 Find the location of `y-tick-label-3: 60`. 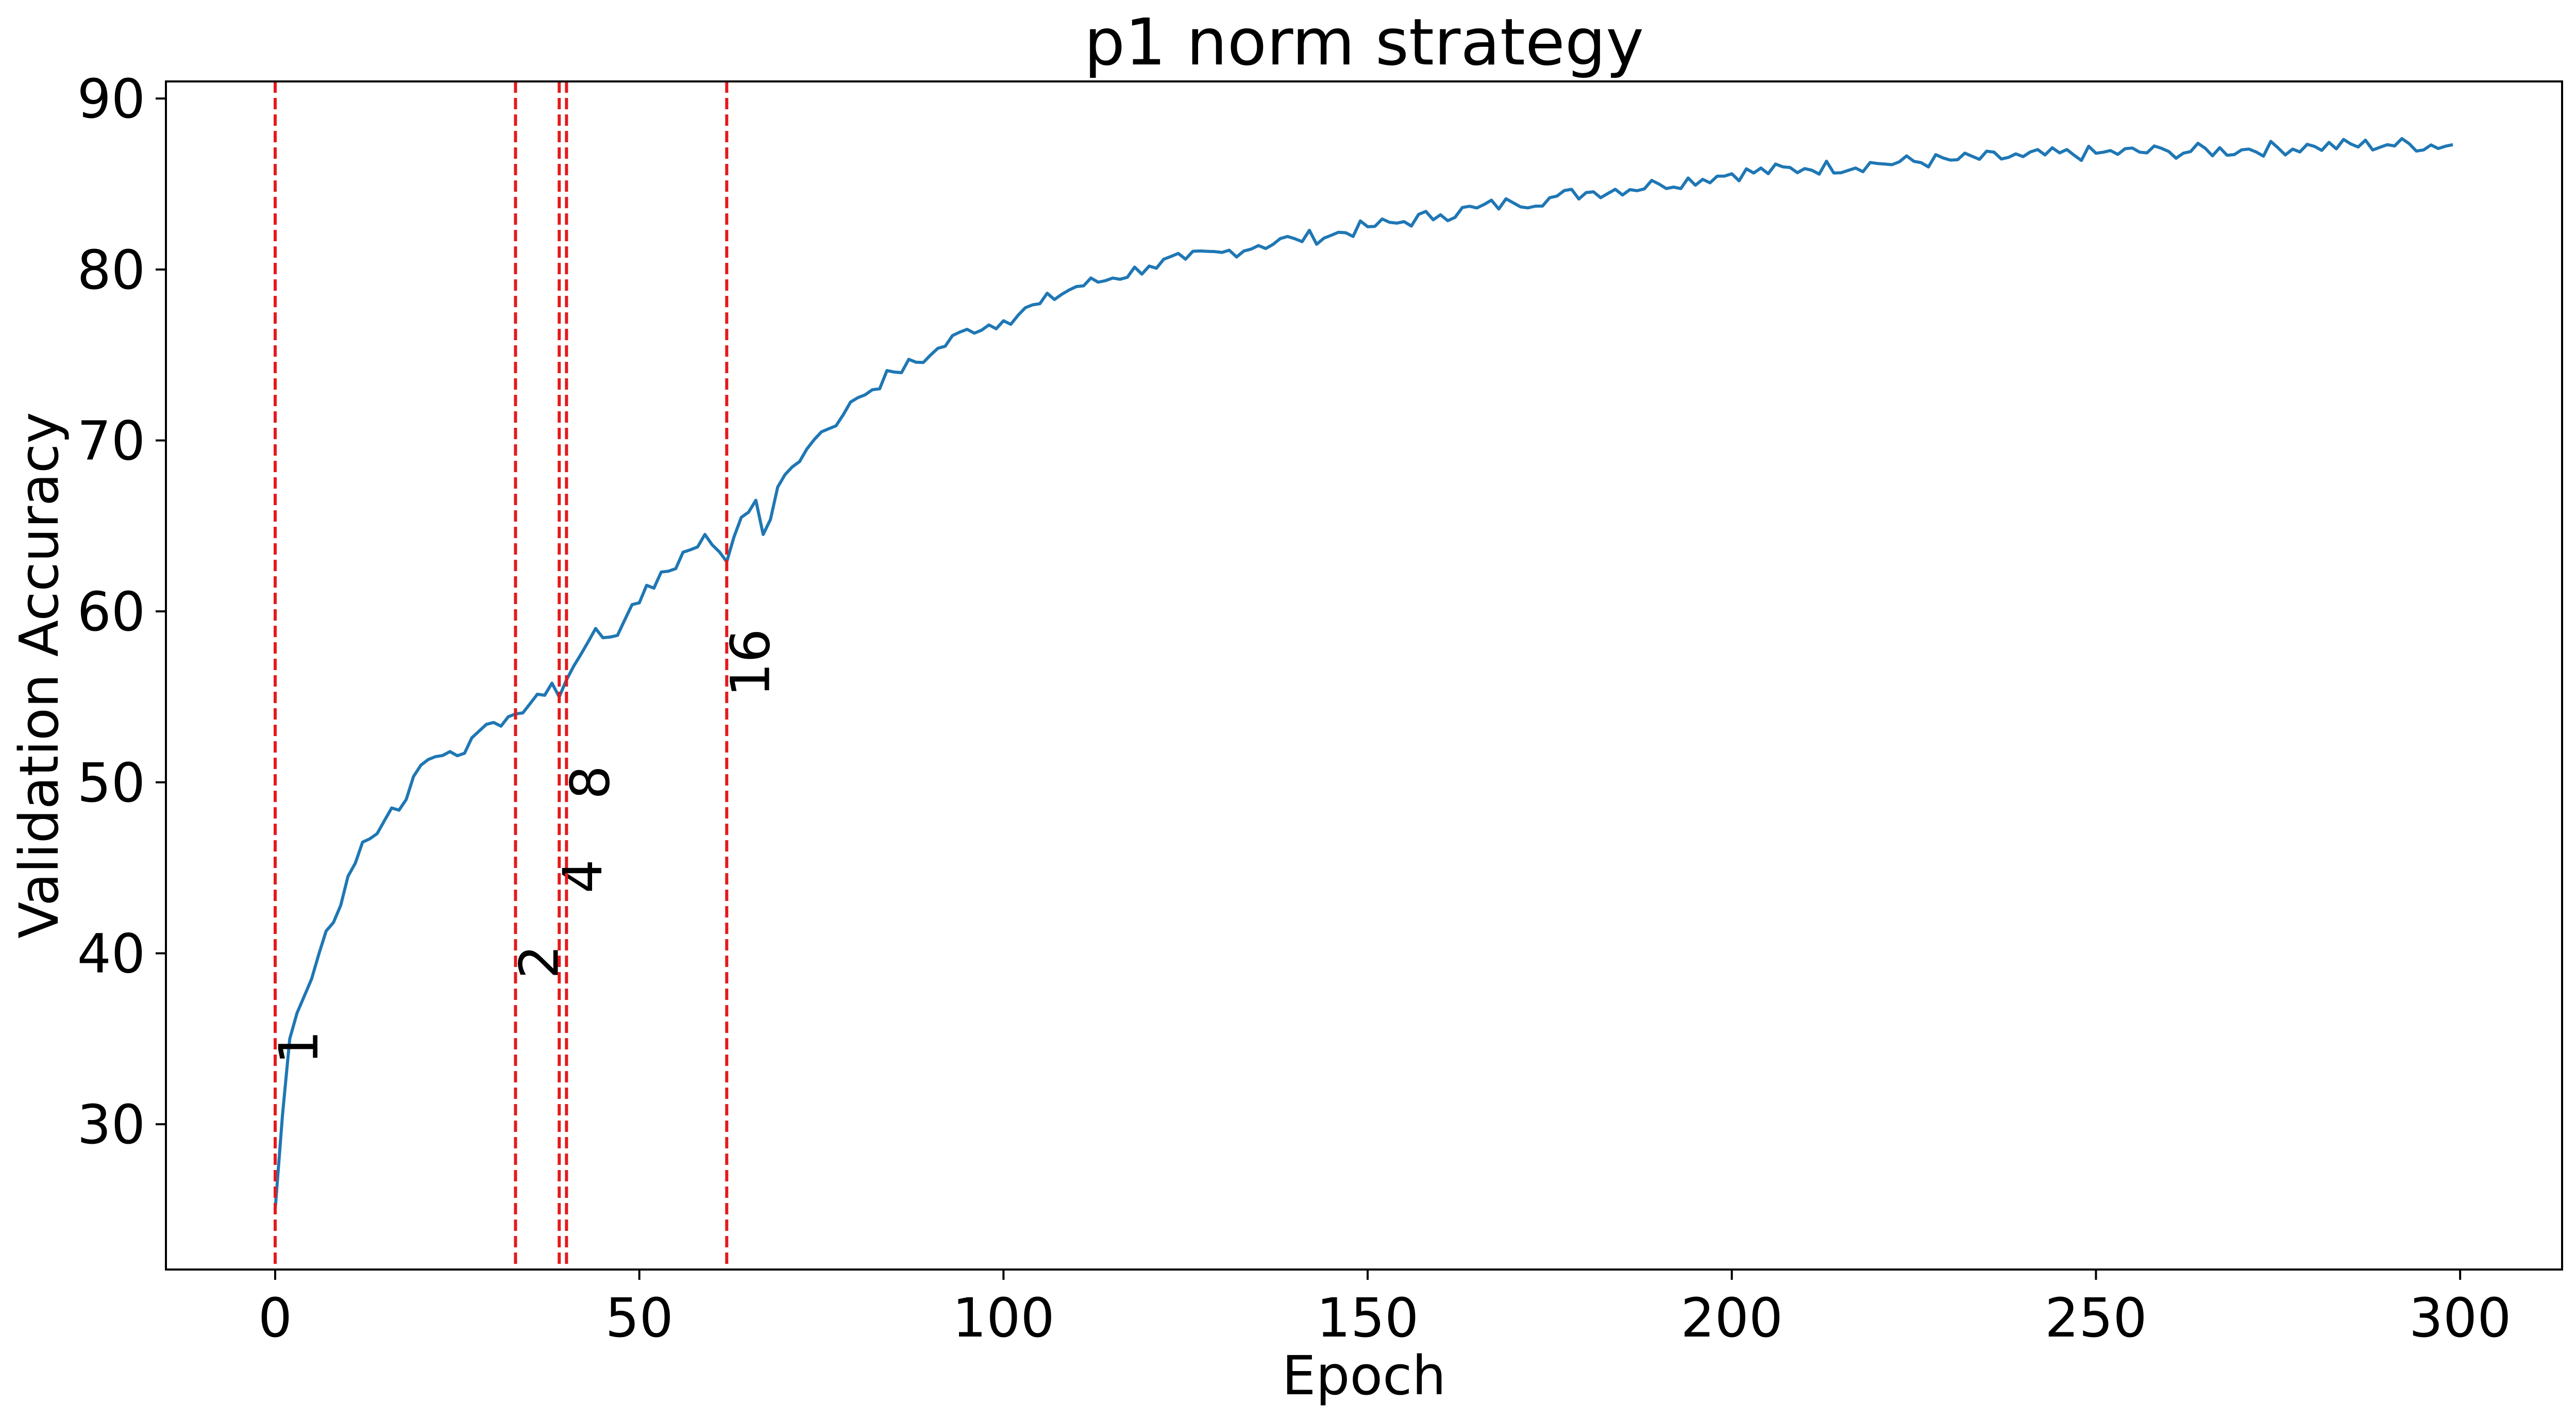

y-tick-label-3: 60 is located at coordinates (111, 611).